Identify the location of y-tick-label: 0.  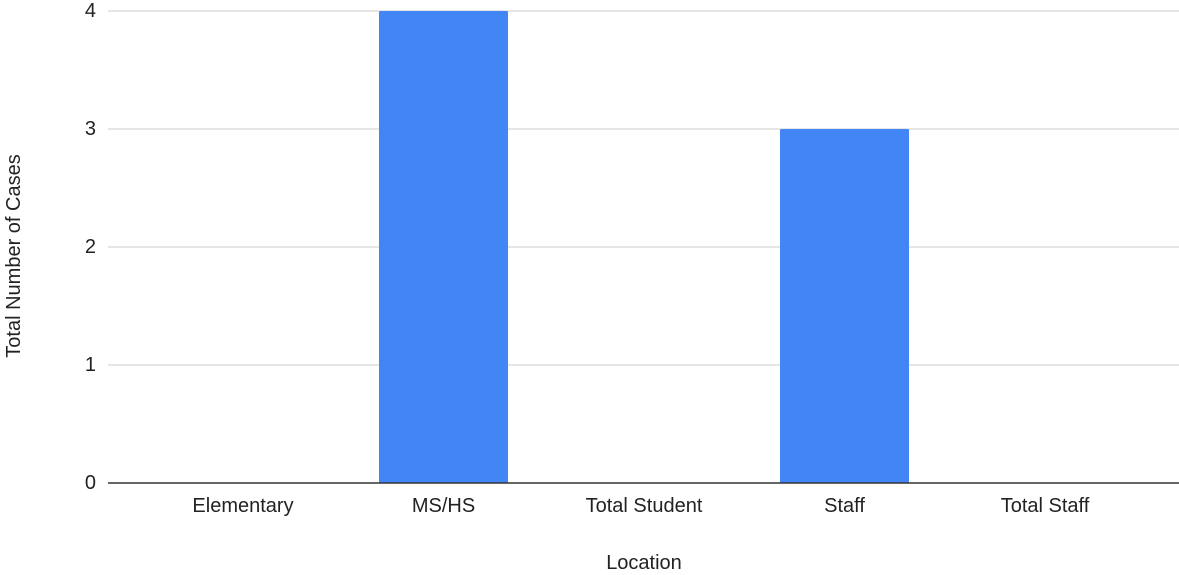
(90, 483).